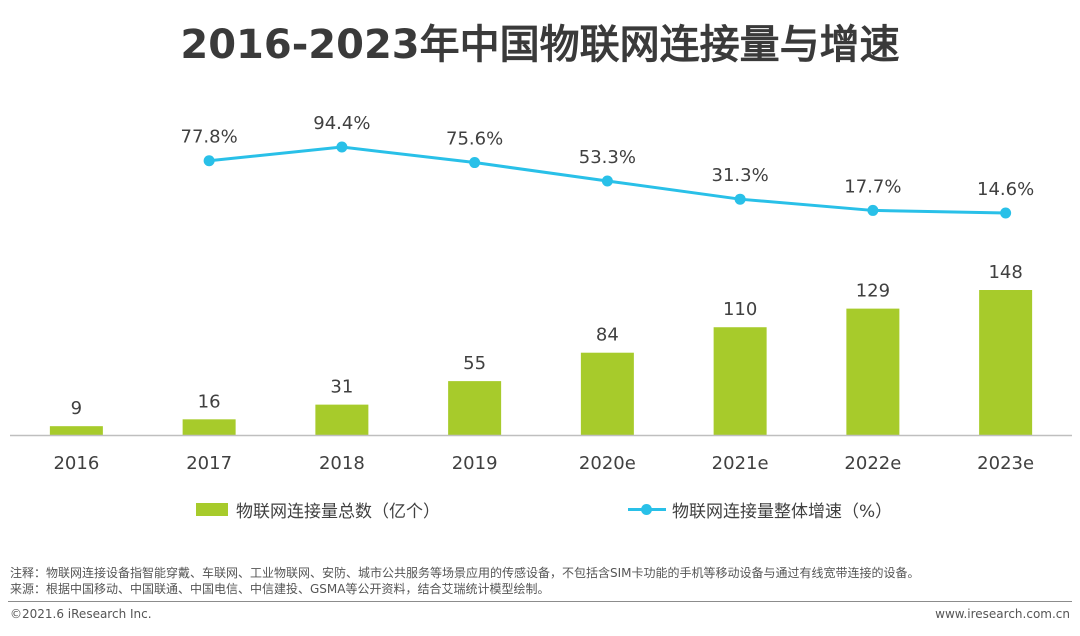 Image resolution: width=1080 pixels, height=636 pixels. What do you see at coordinates (209, 137) in the screenshot?
I see `growth-value-label: 77.8%` at bounding box center [209, 137].